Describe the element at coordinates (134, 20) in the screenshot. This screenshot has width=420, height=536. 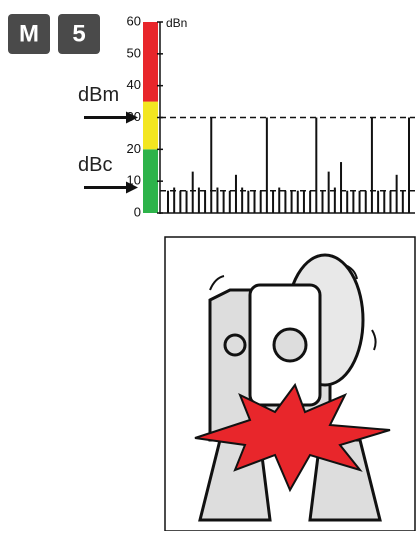
I see `y-tick-label: 60` at that location.